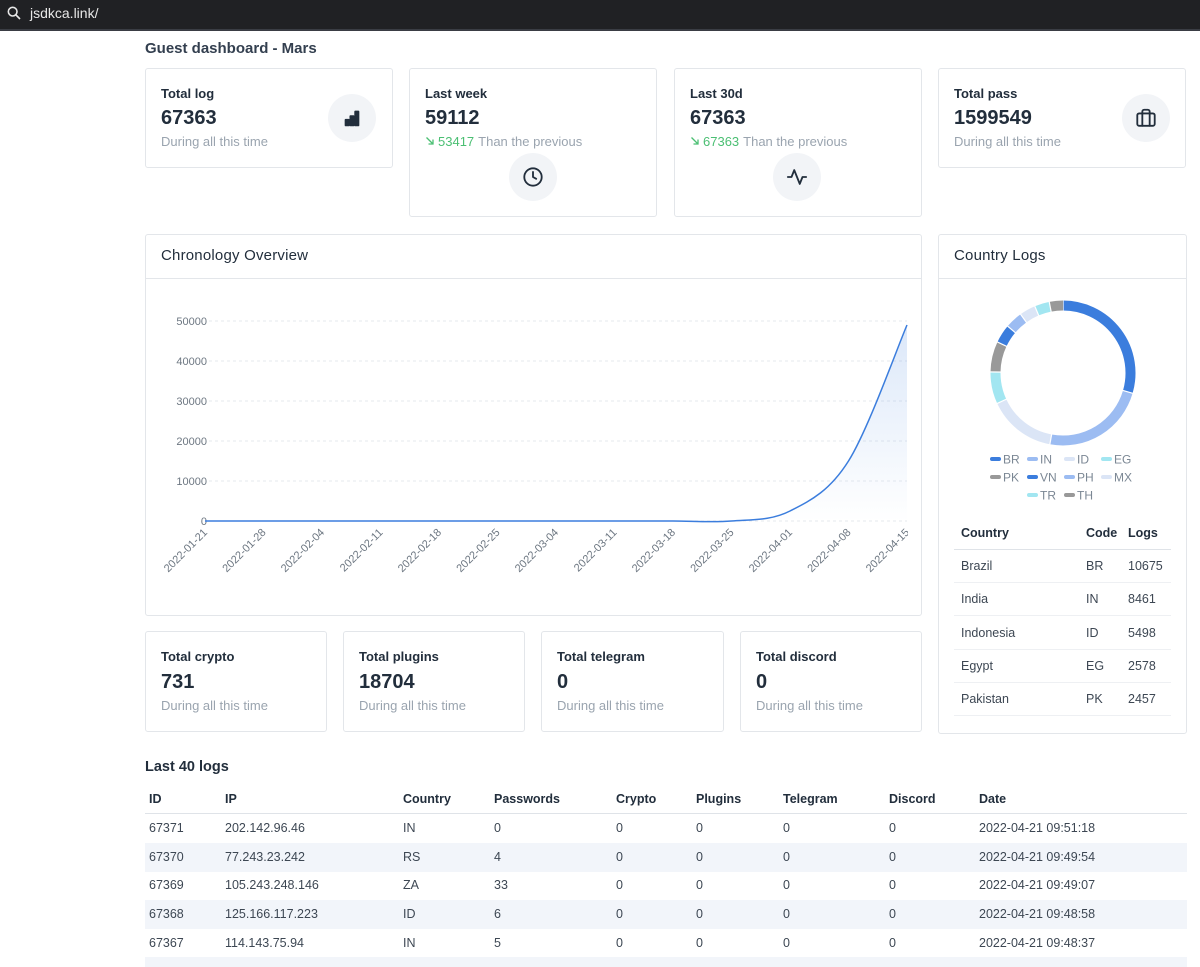 The image size is (1200, 967). I want to click on card-label: Total log, so click(188, 93).